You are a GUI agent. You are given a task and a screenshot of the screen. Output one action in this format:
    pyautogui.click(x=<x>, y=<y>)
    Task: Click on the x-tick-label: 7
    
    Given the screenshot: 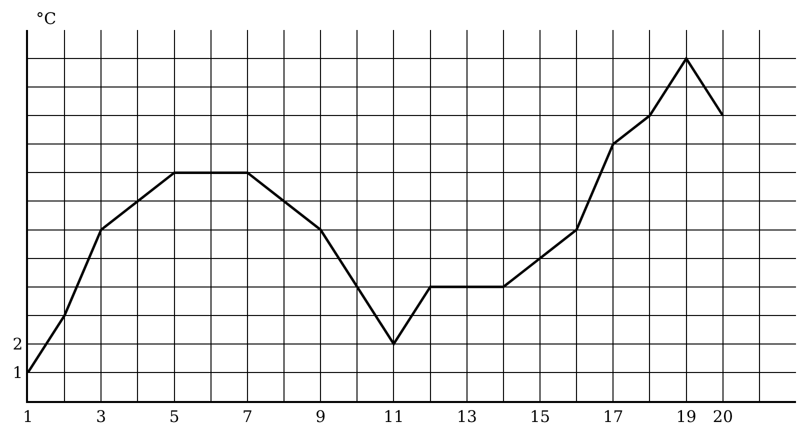 What is the action you would take?
    pyautogui.click(x=247, y=416)
    